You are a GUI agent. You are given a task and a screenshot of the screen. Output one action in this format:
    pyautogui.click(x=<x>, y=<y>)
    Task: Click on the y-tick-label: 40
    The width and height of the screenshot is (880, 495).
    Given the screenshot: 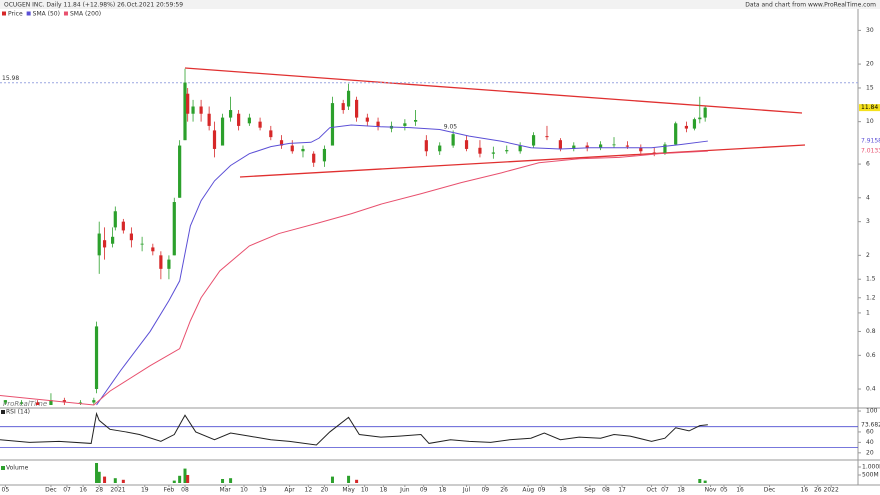 What is the action you would take?
    pyautogui.click(x=870, y=442)
    